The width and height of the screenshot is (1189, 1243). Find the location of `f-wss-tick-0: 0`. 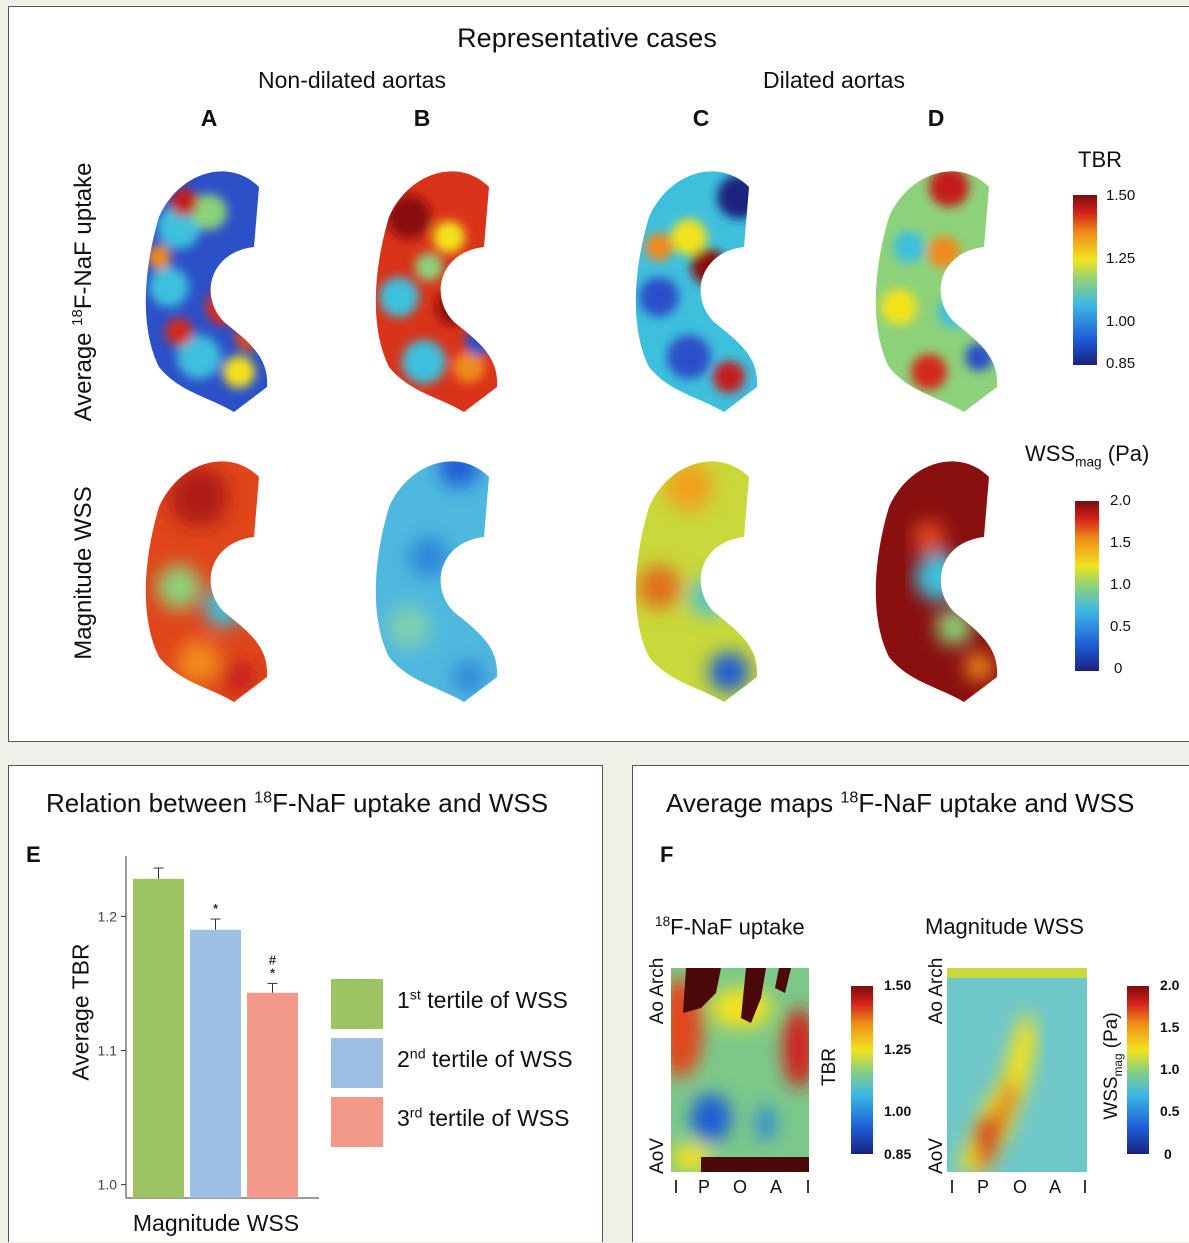

f-wss-tick-0: 0 is located at coordinates (1168, 1154).